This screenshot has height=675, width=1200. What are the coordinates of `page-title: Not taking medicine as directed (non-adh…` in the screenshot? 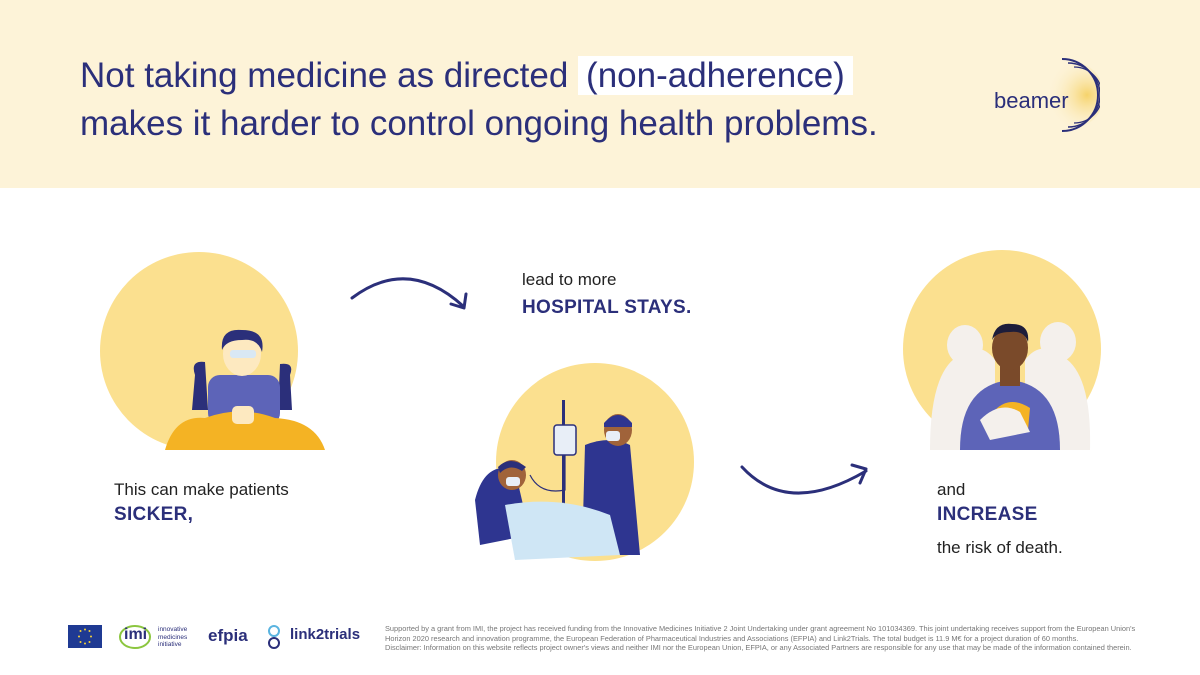 It's located at (479, 100).